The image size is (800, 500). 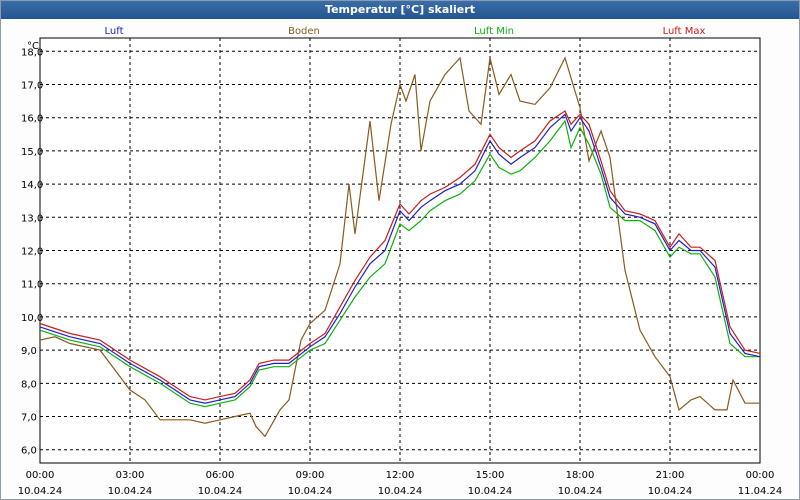 I want to click on y-tick-label: 8,0, so click(x=29, y=384).